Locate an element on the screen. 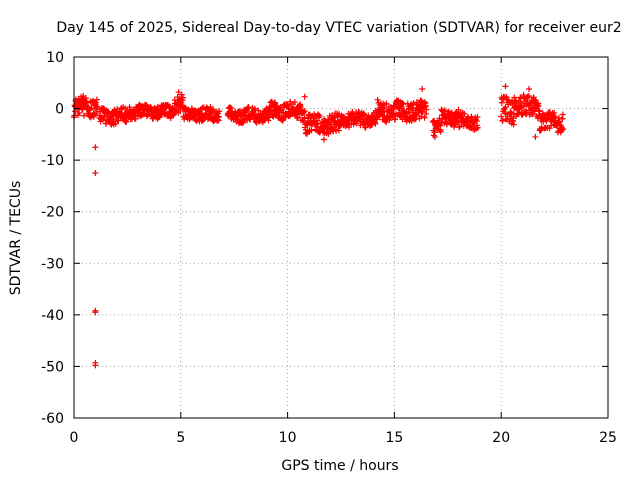 The image size is (640, 480). y-tick-label: -10 is located at coordinates (52, 161).